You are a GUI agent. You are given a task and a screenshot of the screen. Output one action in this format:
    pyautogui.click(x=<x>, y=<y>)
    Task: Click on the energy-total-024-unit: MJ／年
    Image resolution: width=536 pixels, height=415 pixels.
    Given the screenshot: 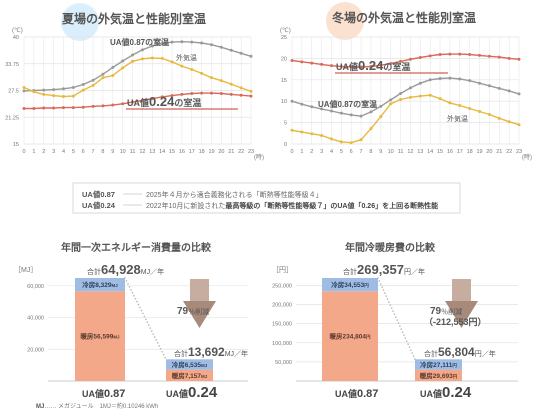 What is the action you would take?
    pyautogui.click(x=236, y=353)
    